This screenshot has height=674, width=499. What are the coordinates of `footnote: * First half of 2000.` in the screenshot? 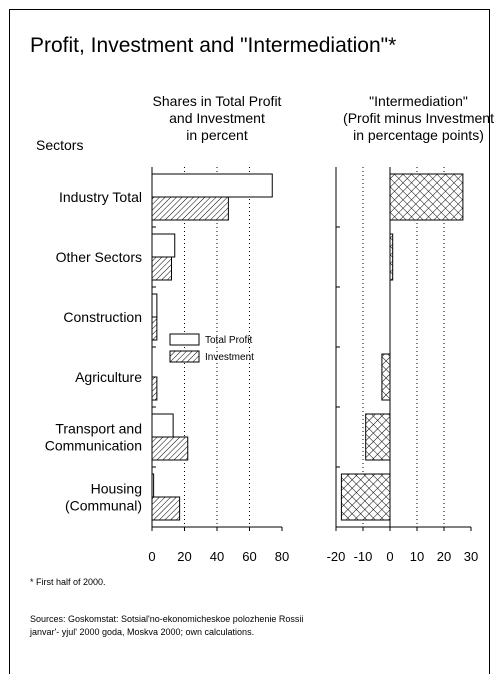 It's located at (68, 582).